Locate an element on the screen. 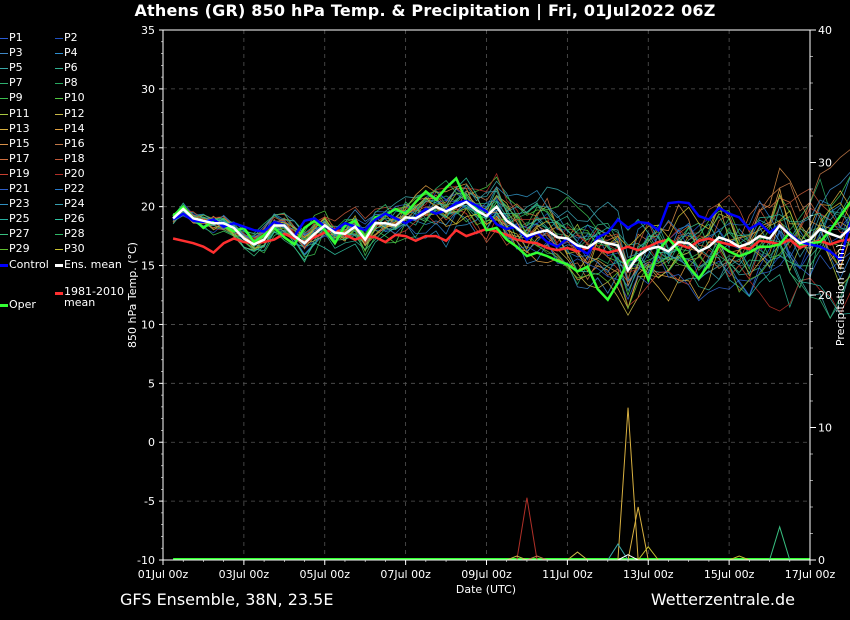 The width and height of the screenshot is (850, 620). legend-label: P11 is located at coordinates (19, 113).